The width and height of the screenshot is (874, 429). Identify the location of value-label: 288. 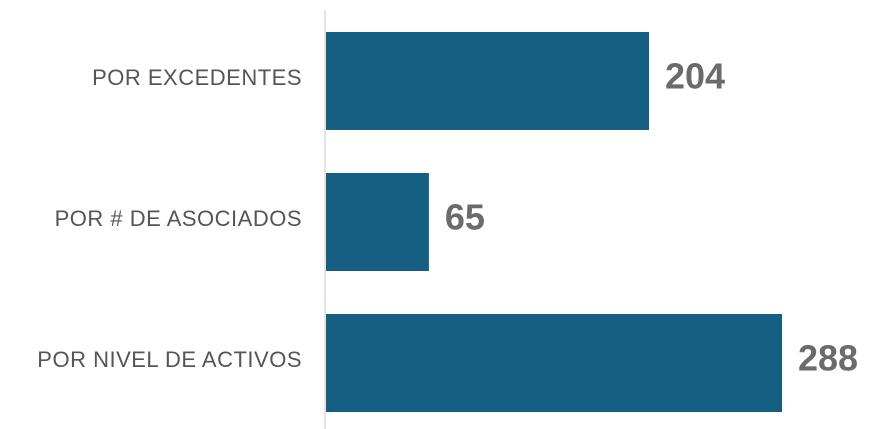
(828, 358).